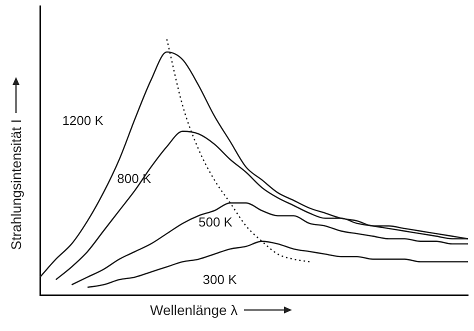 The image size is (474, 331). I want to click on text: 1200 K, so click(83, 120).